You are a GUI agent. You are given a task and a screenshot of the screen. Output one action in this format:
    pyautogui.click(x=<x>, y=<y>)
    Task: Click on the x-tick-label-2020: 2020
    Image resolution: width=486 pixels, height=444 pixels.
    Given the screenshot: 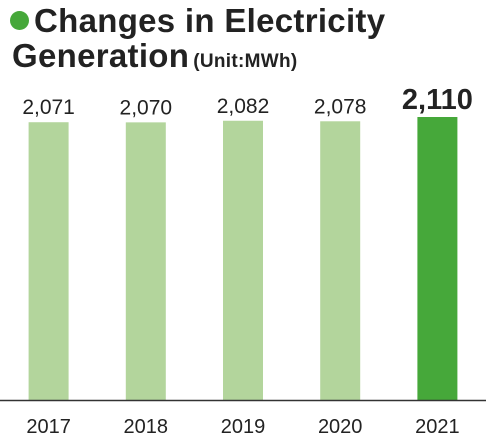 What is the action you would take?
    pyautogui.click(x=340, y=427)
    